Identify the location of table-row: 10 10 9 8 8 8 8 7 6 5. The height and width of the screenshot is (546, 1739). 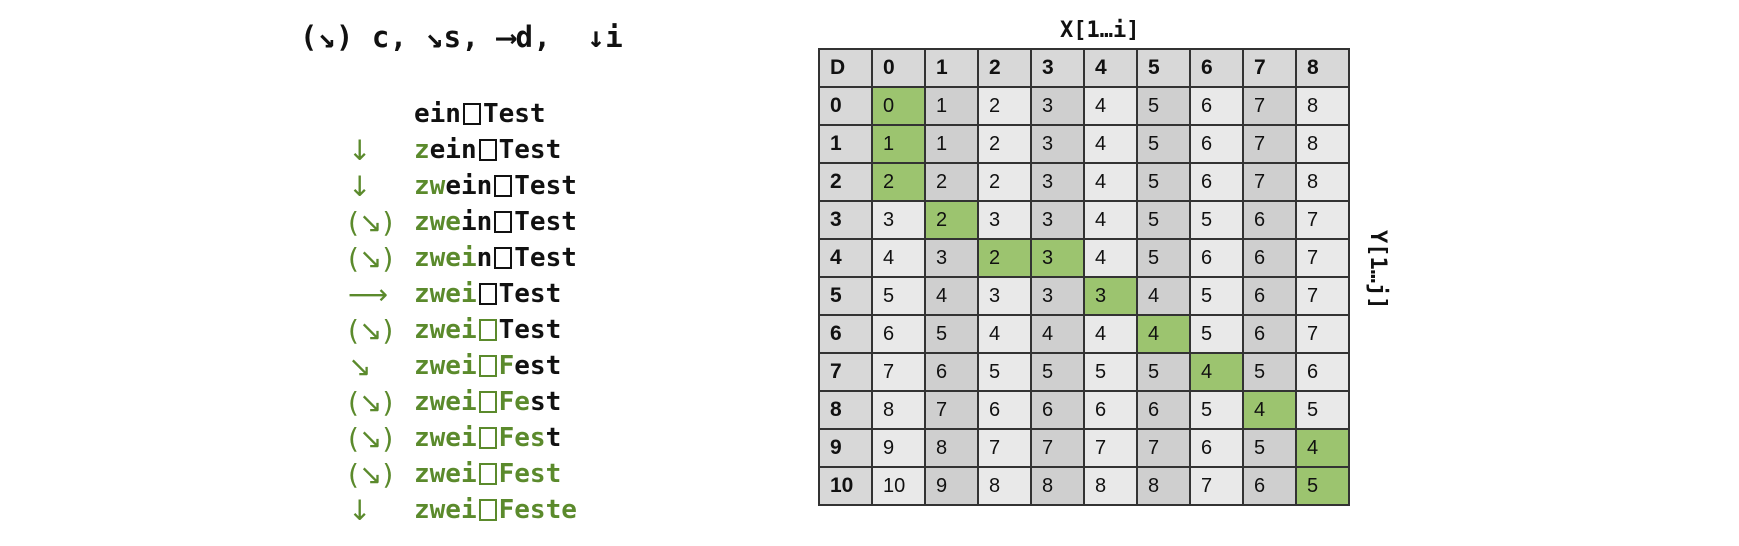
(1084, 486).